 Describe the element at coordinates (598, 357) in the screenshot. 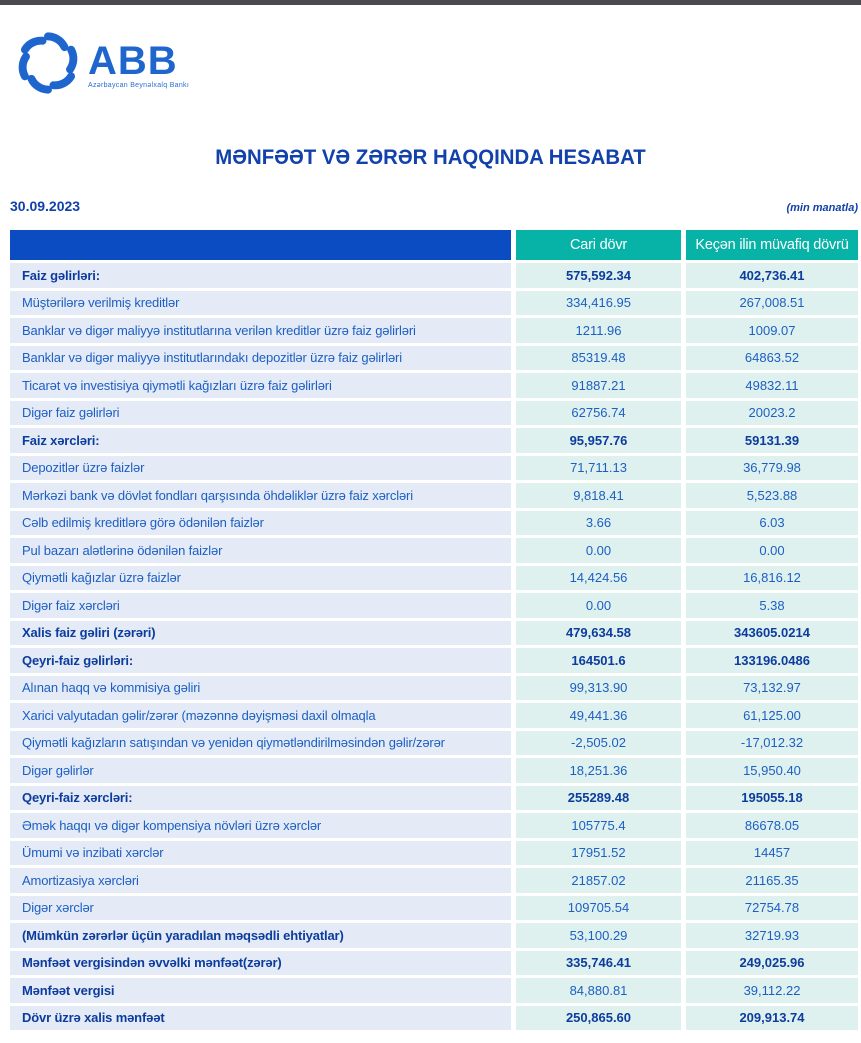

I see `row-current-value: 85319.48` at that location.